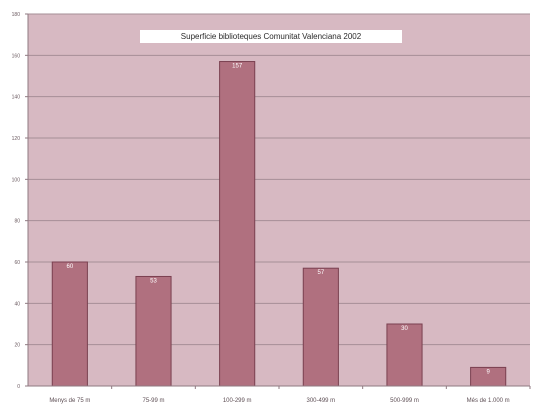 This screenshot has width=536, height=409. I want to click on bar-value-label: 60, so click(69, 267).